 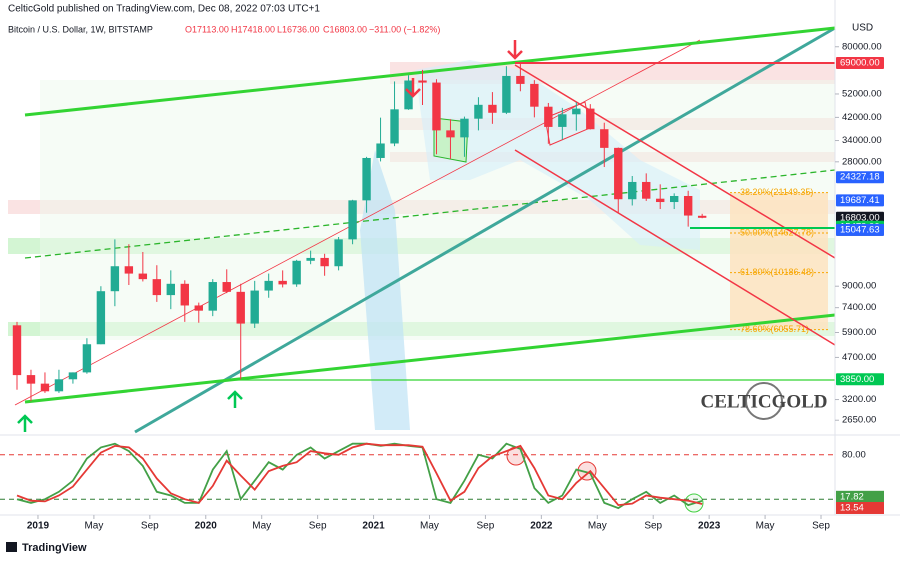 What do you see at coordinates (862, 161) in the screenshot?
I see `y-tick-label: 28000.00` at bounding box center [862, 161].